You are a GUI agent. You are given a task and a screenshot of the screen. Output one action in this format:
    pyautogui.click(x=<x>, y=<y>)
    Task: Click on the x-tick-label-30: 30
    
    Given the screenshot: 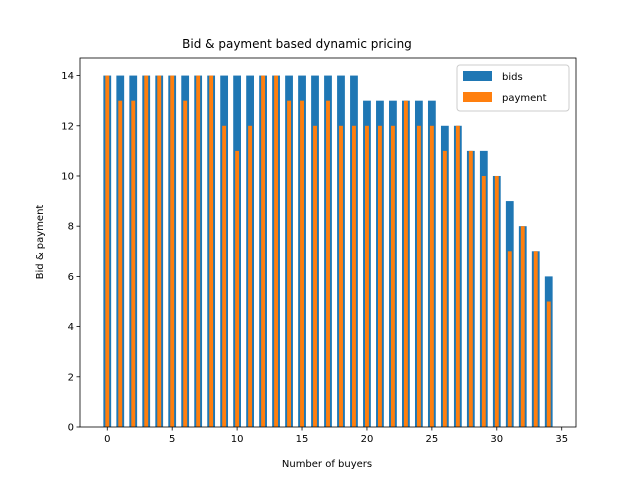 What is the action you would take?
    pyautogui.click(x=496, y=439)
    